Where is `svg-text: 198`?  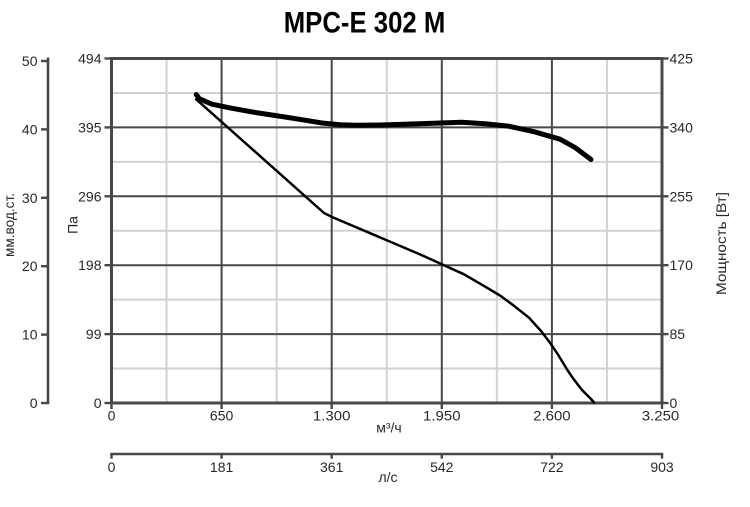 svg-text: 198 is located at coordinates (90, 265).